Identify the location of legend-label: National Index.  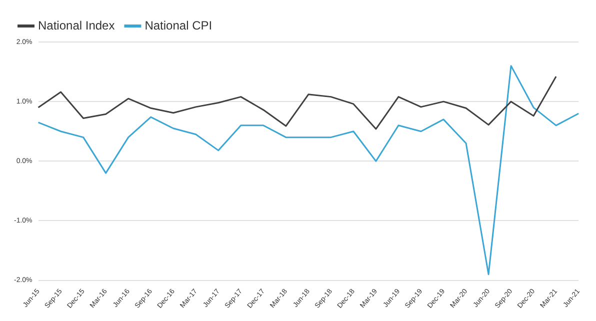
(76, 25).